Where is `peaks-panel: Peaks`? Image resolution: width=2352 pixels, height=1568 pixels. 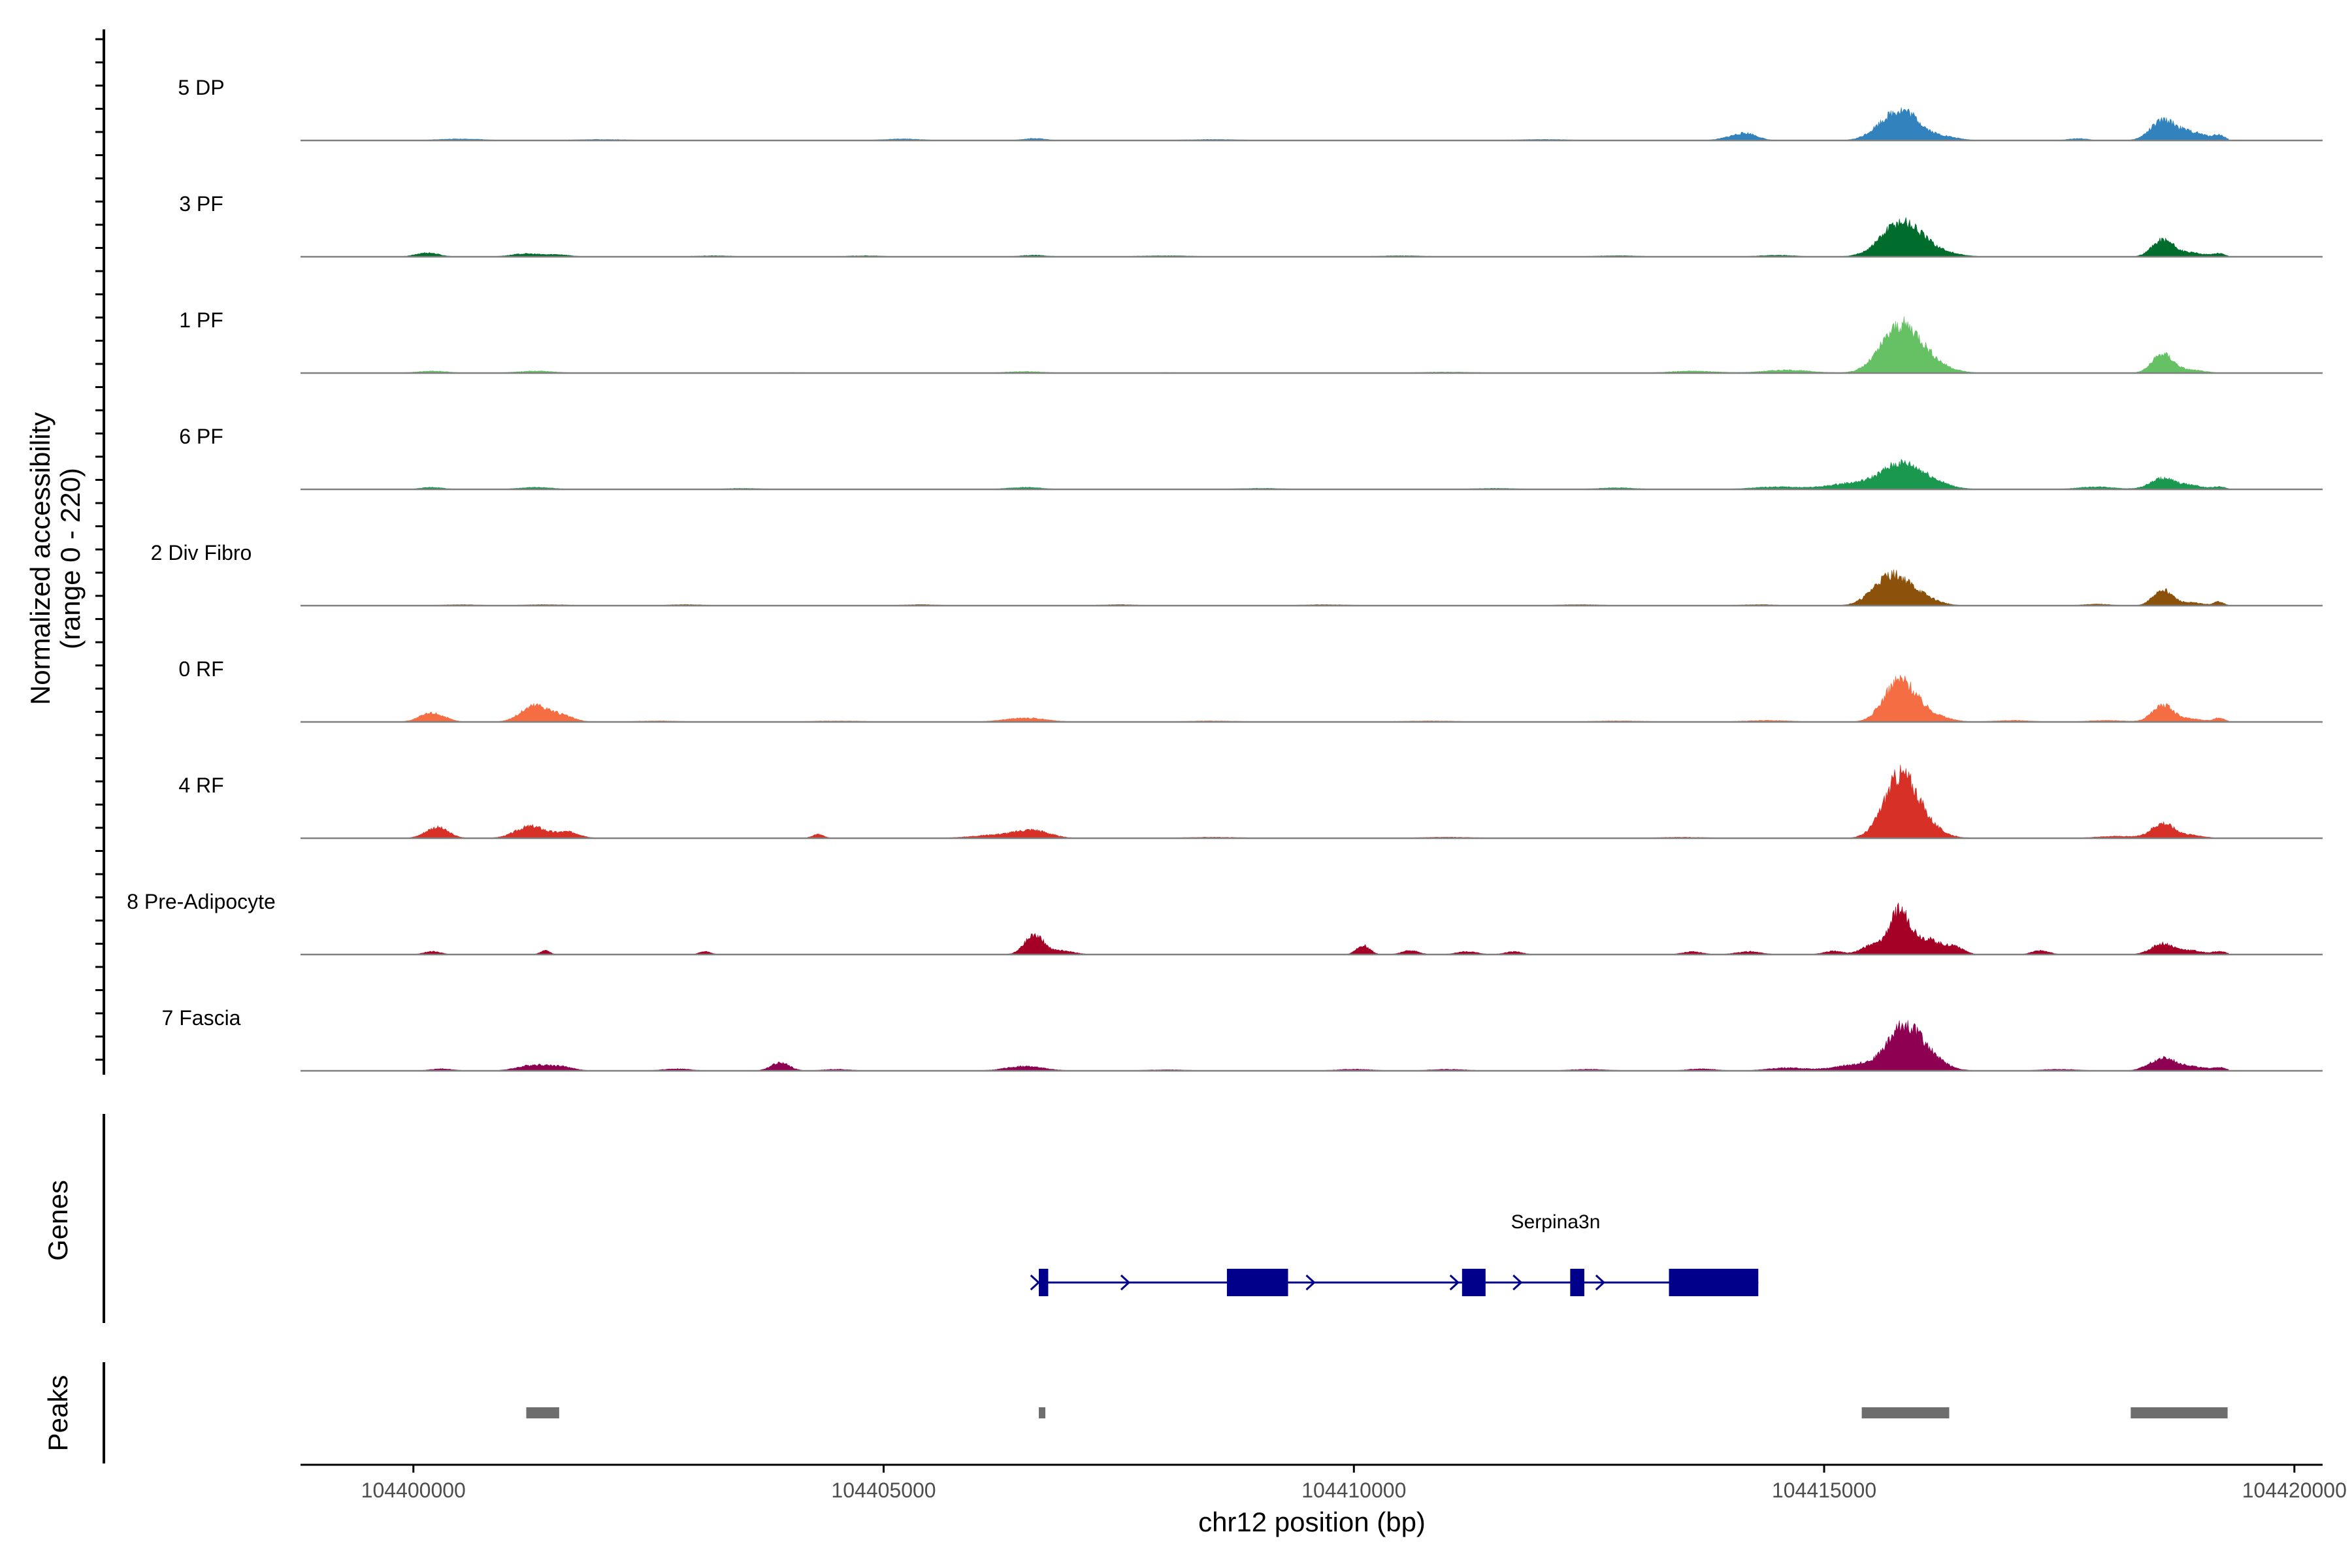 peaks-panel: Peaks is located at coordinates (1135, 1412).